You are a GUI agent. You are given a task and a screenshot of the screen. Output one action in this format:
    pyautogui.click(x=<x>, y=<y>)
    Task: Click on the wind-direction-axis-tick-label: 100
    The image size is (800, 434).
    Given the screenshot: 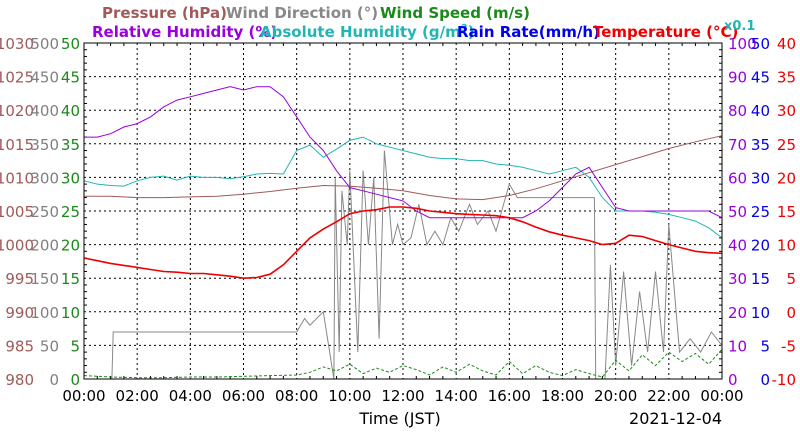 What is the action you would take?
    pyautogui.click(x=44, y=313)
    